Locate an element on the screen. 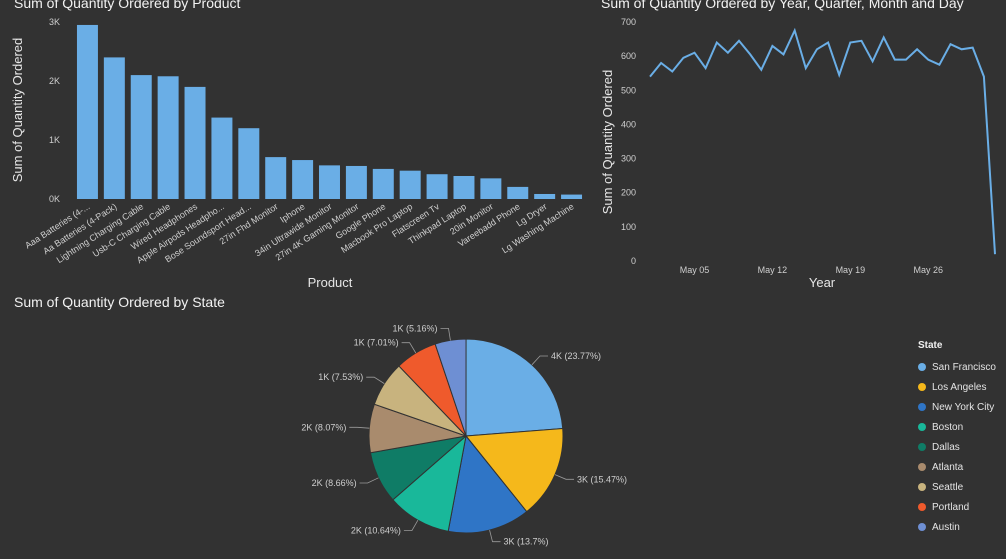 The height and width of the screenshot is (559, 1006). legend-item: Boston is located at coordinates (962, 427).